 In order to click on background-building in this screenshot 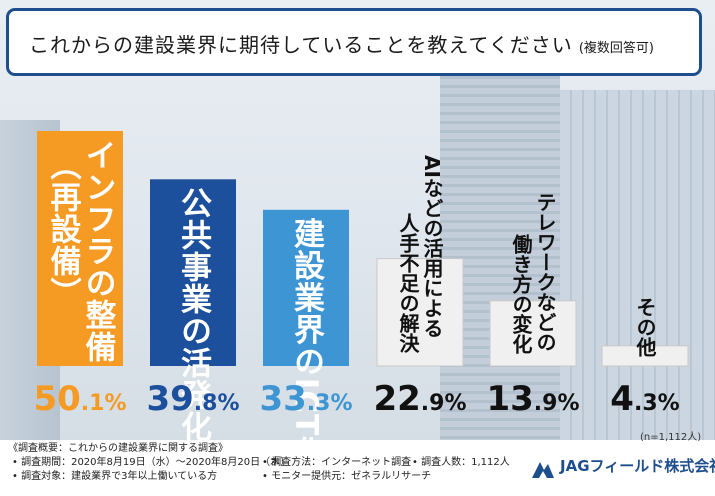, I will do `click(500, 255)`.